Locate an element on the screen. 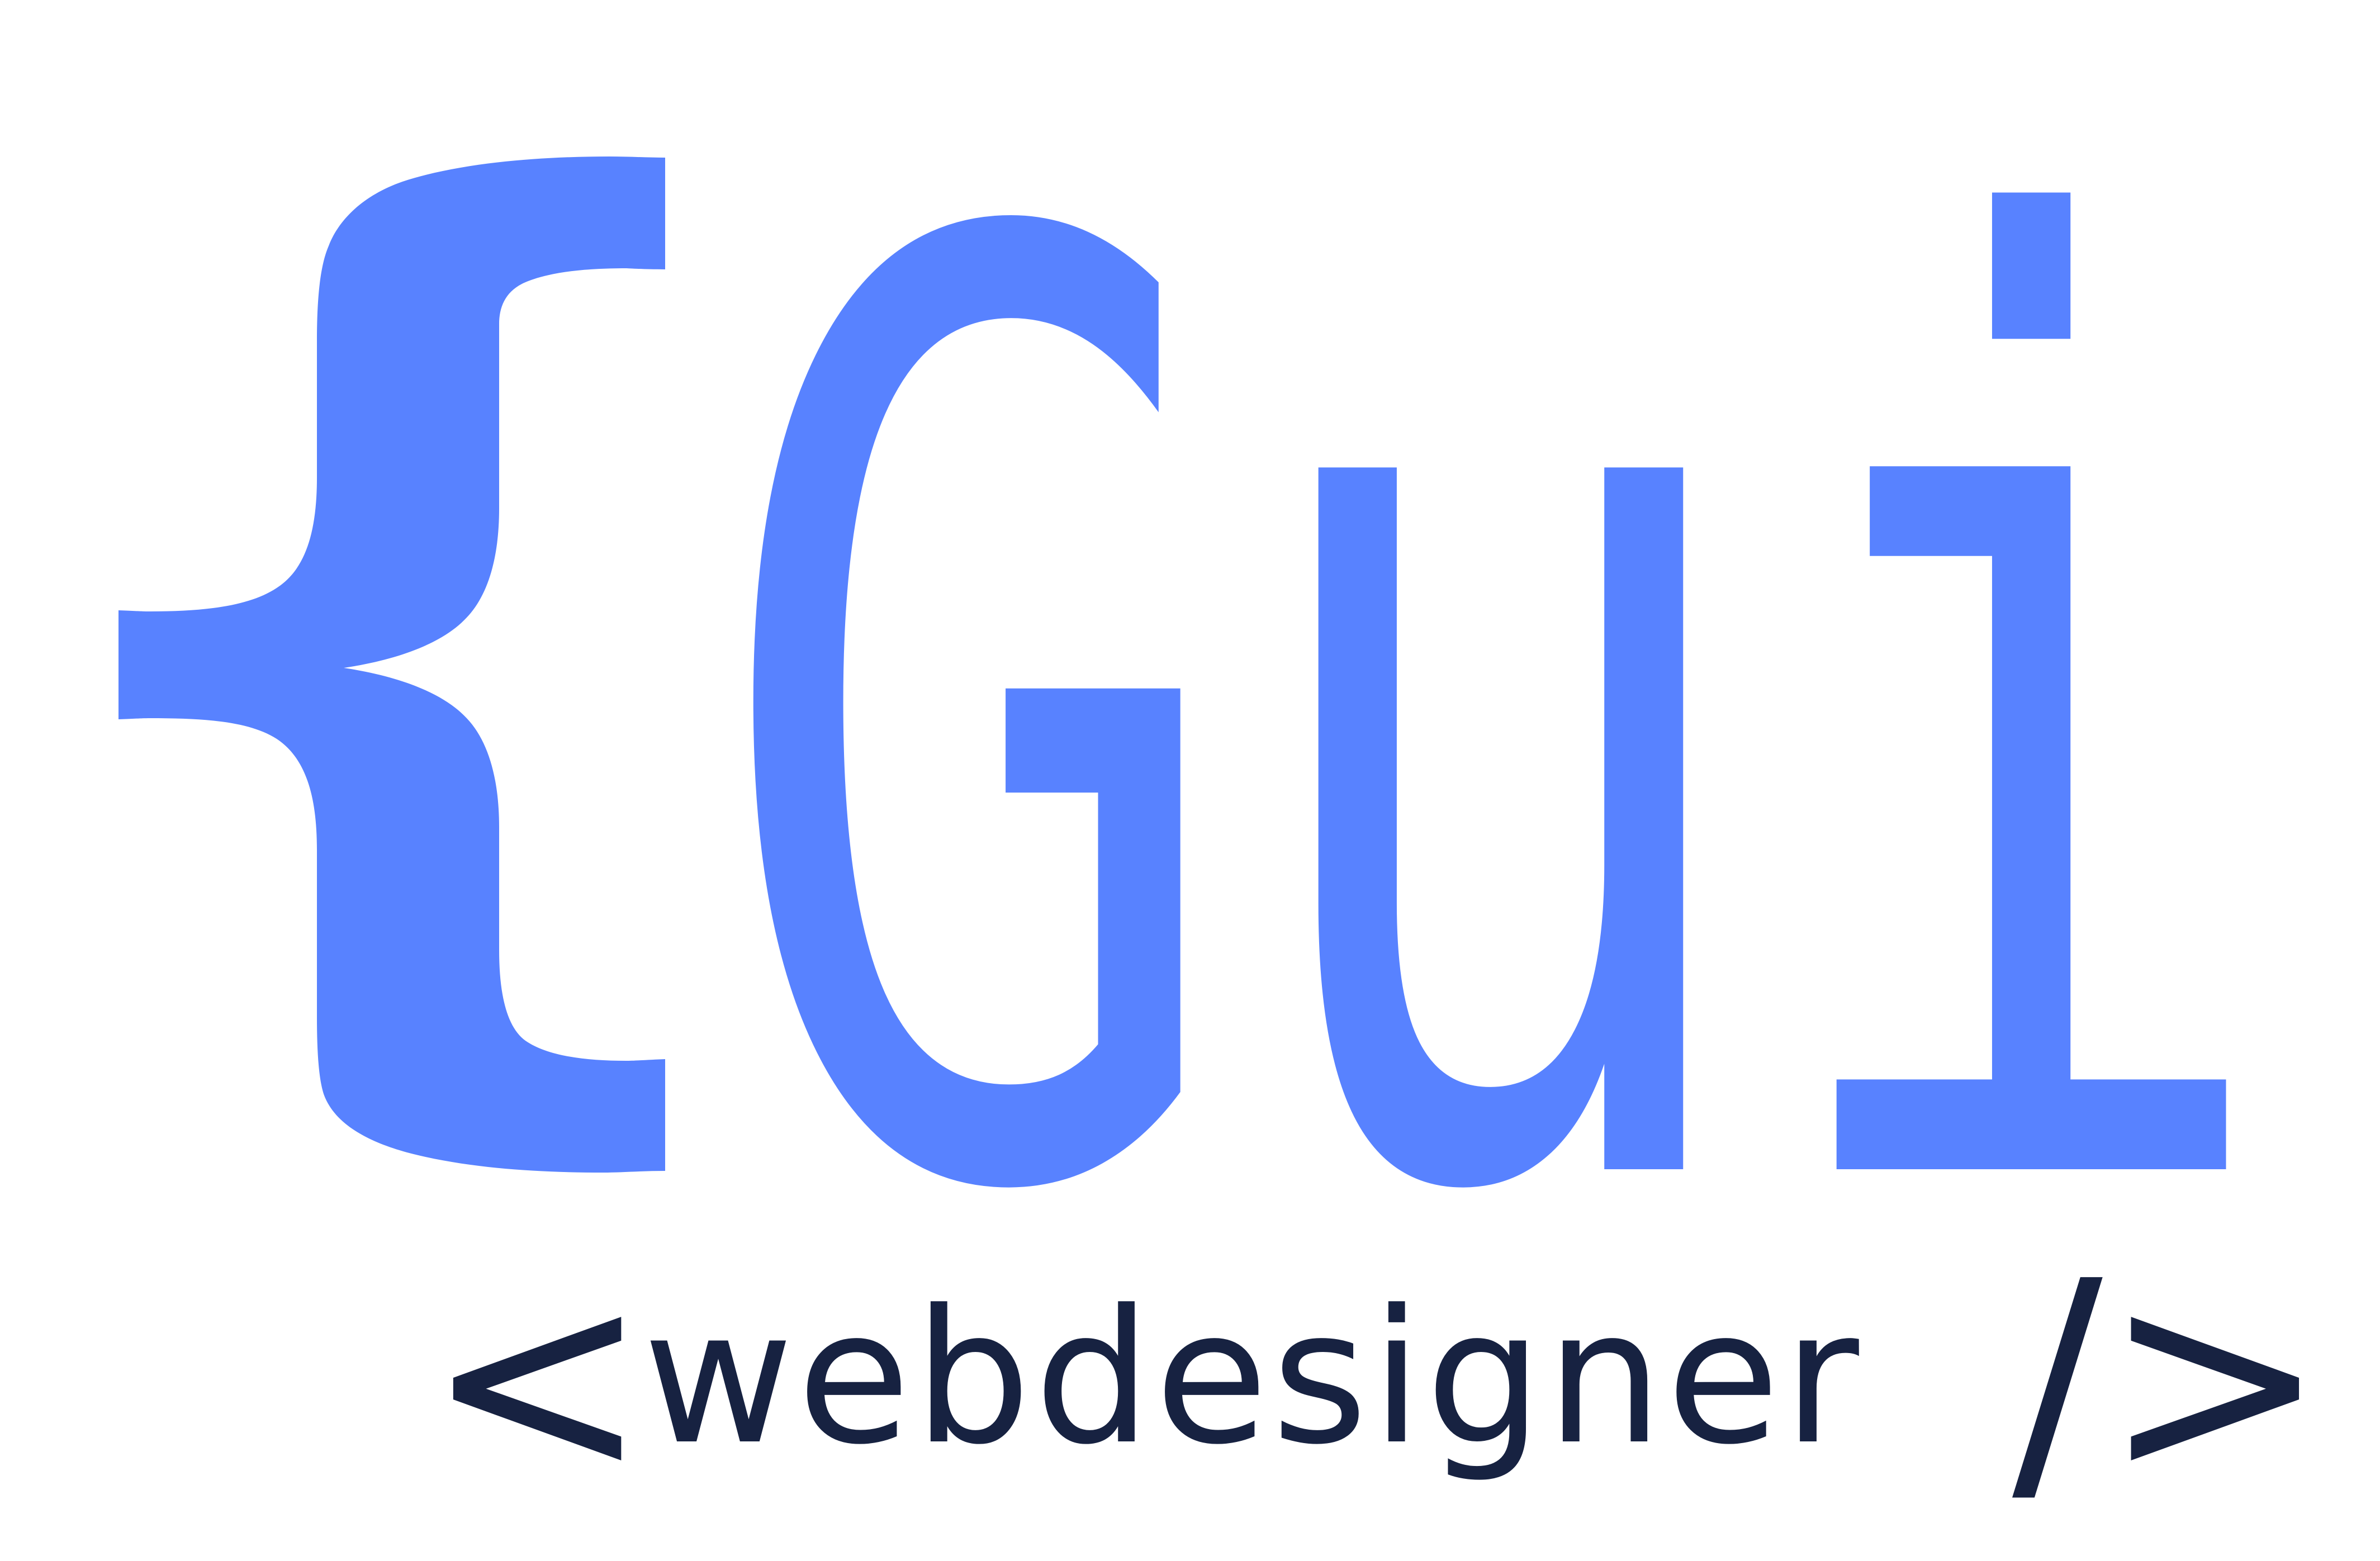 This screenshot has height=1561, width=2380. tagline-word: webdesigner is located at coordinates (1252, 1377).